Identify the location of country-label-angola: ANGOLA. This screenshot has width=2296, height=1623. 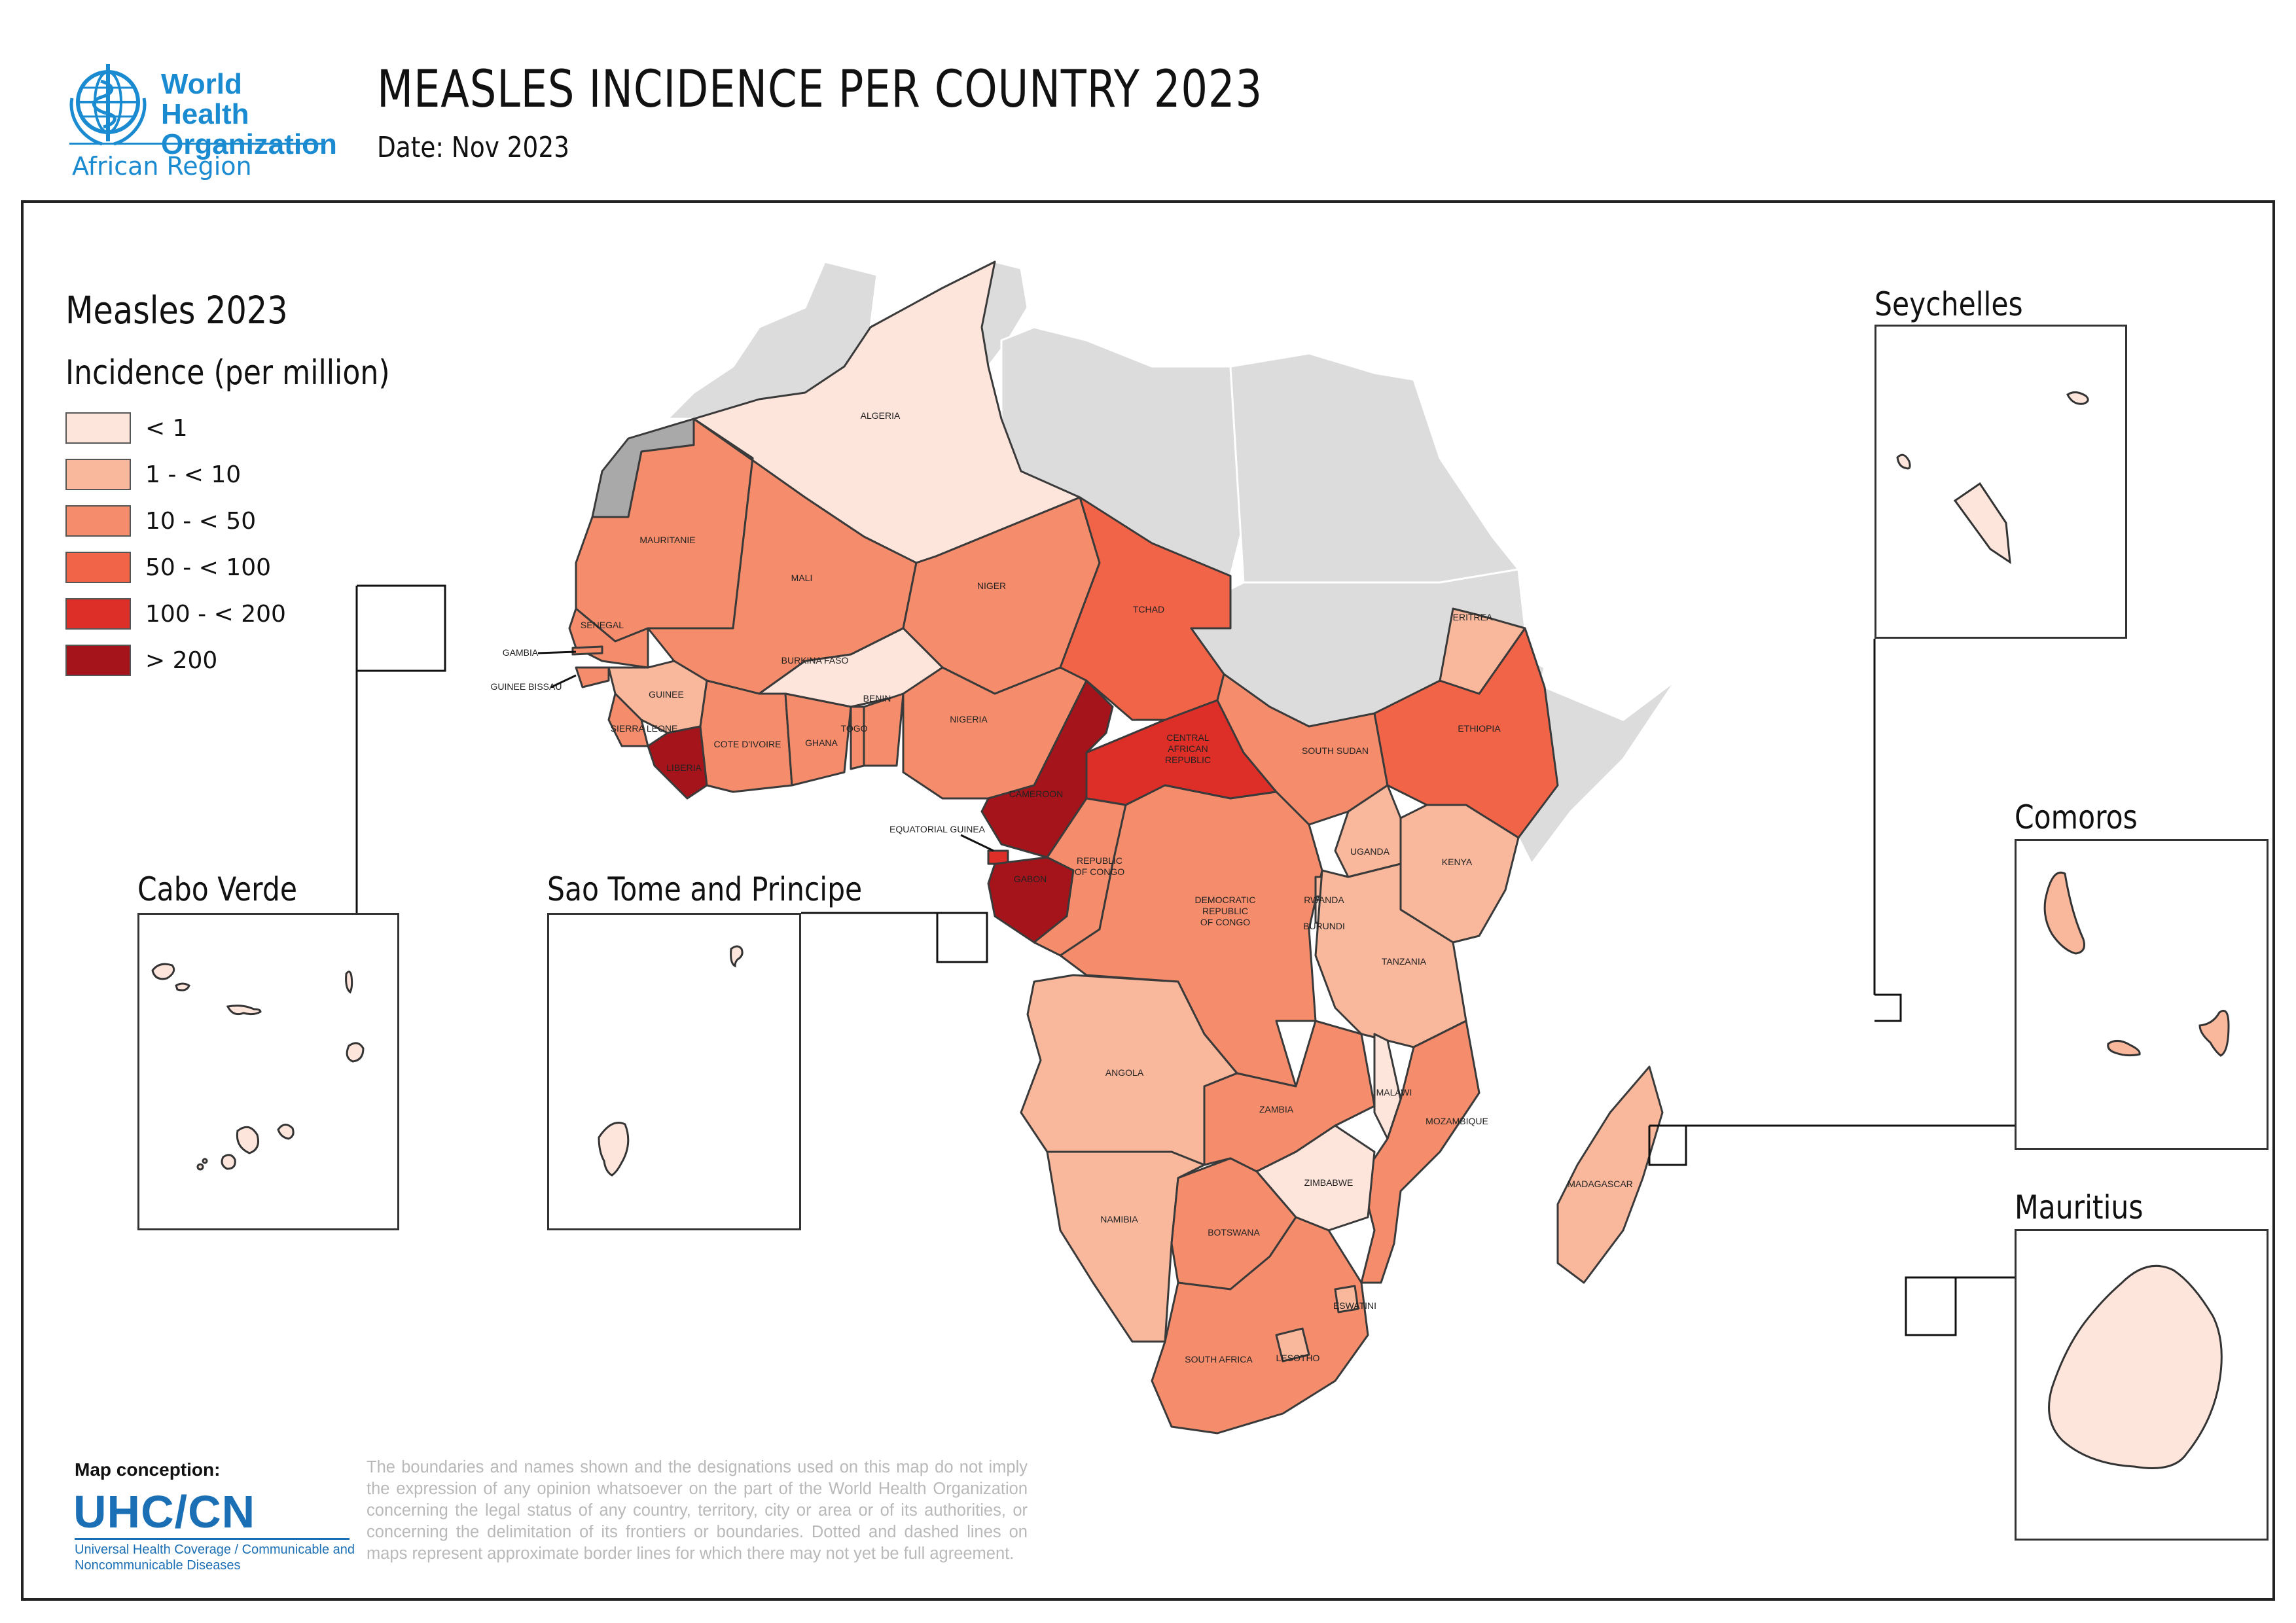
(1124, 1072).